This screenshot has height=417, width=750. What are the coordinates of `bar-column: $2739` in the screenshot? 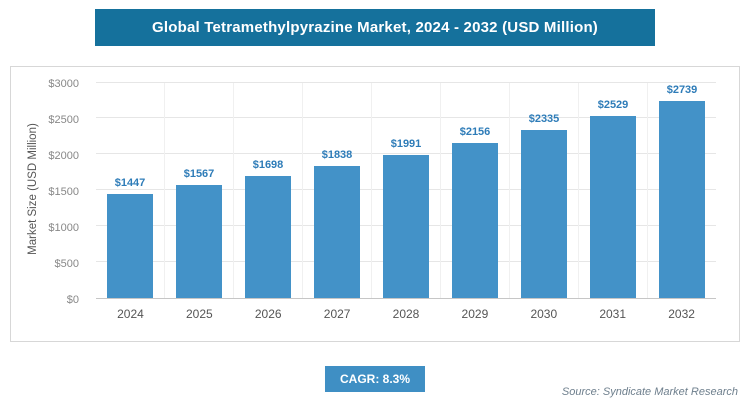 It's located at (681, 190).